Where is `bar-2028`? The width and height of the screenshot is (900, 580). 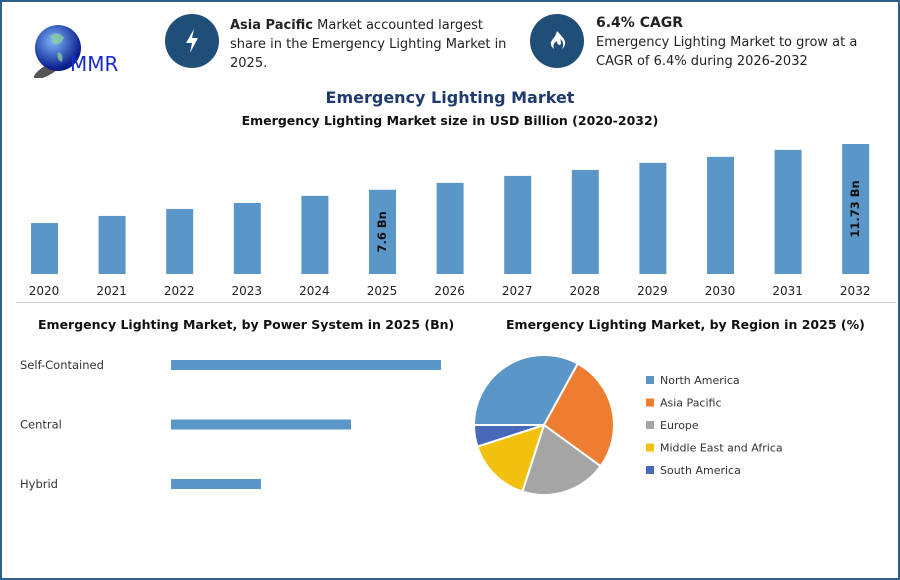
bar-2028 is located at coordinates (585, 221).